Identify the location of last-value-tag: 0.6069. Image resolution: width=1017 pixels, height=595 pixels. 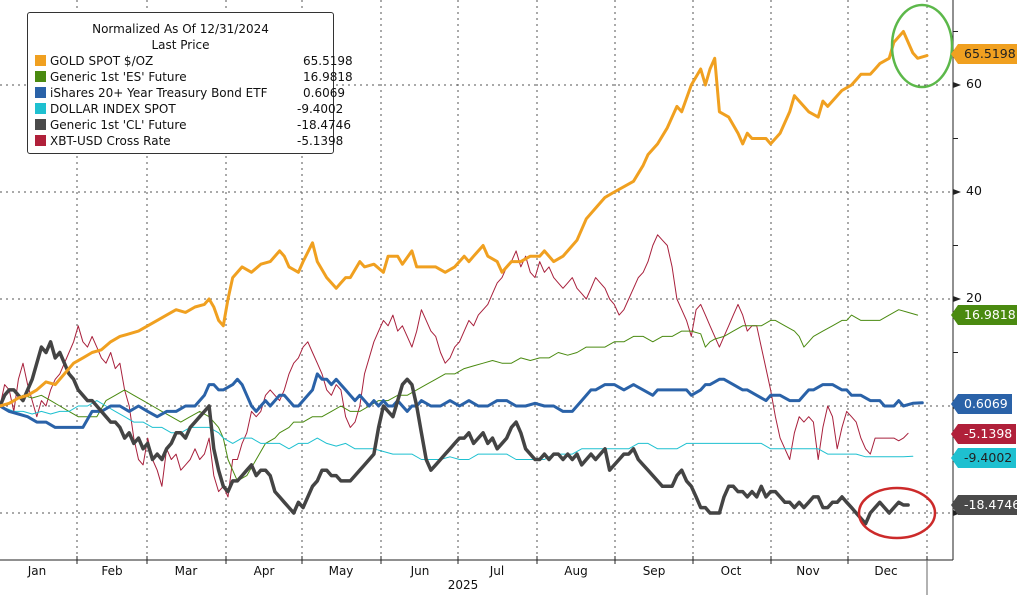
(981, 404).